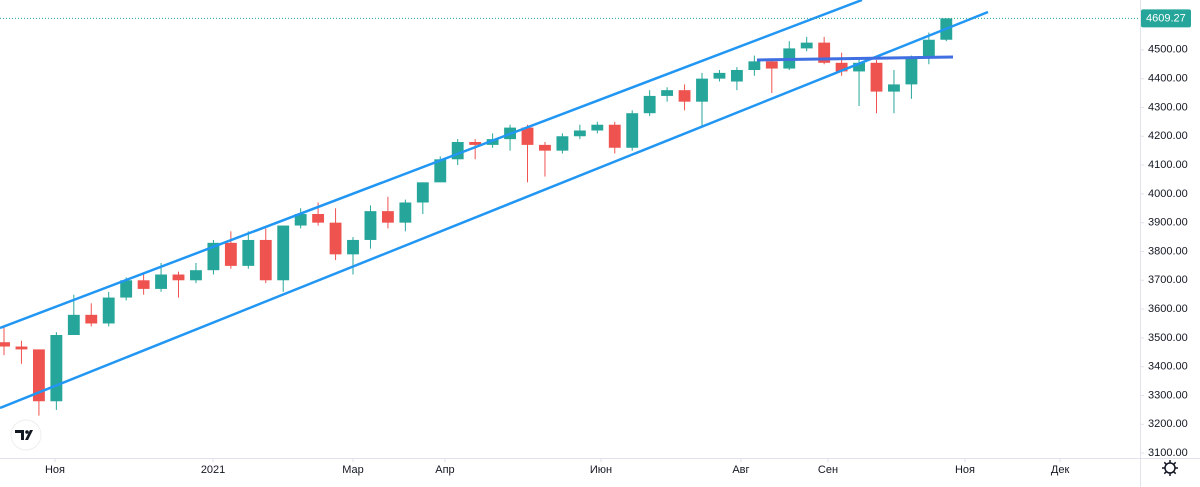 Image resolution: width=1200 pixels, height=487 pixels. Describe the element at coordinates (1168, 338) in the screenshot. I see `y-tick-label: 3500.00` at that location.